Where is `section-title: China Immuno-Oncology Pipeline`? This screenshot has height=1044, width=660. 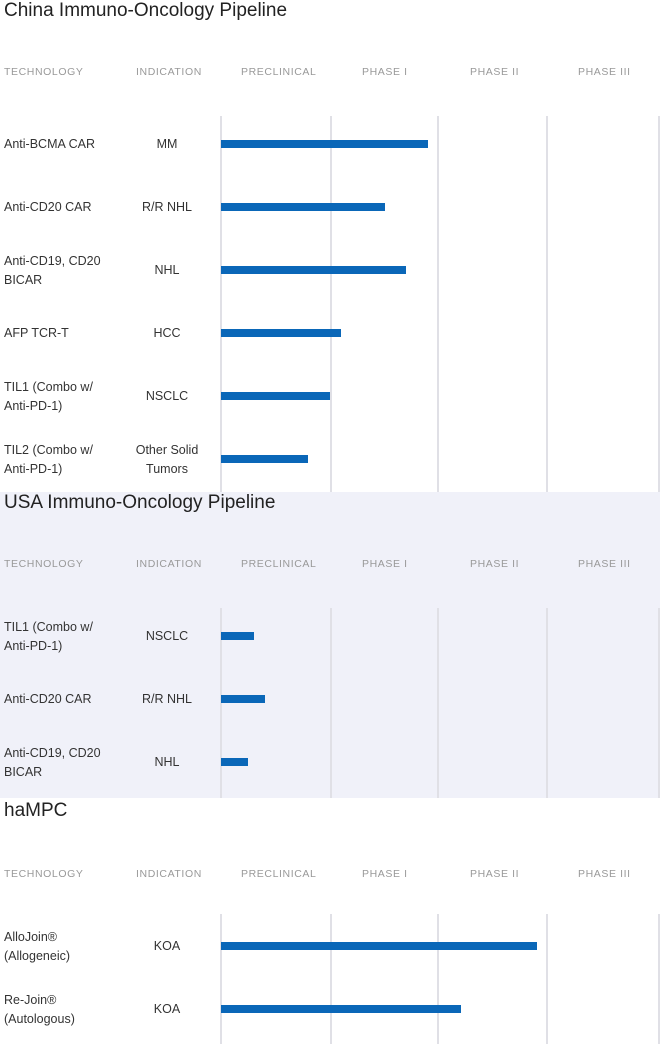 section-title: China Immuno-Oncology Pipeline is located at coordinates (146, 10).